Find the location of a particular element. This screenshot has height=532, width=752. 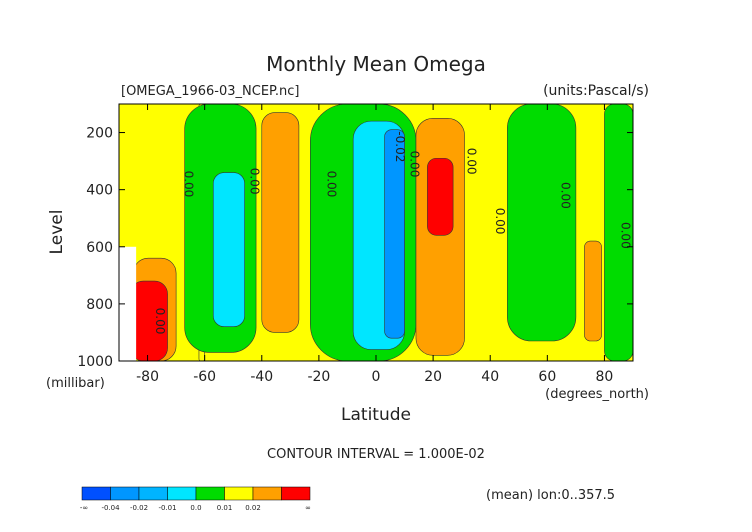

x-axis-units: (degrees_north) is located at coordinates (597, 394).